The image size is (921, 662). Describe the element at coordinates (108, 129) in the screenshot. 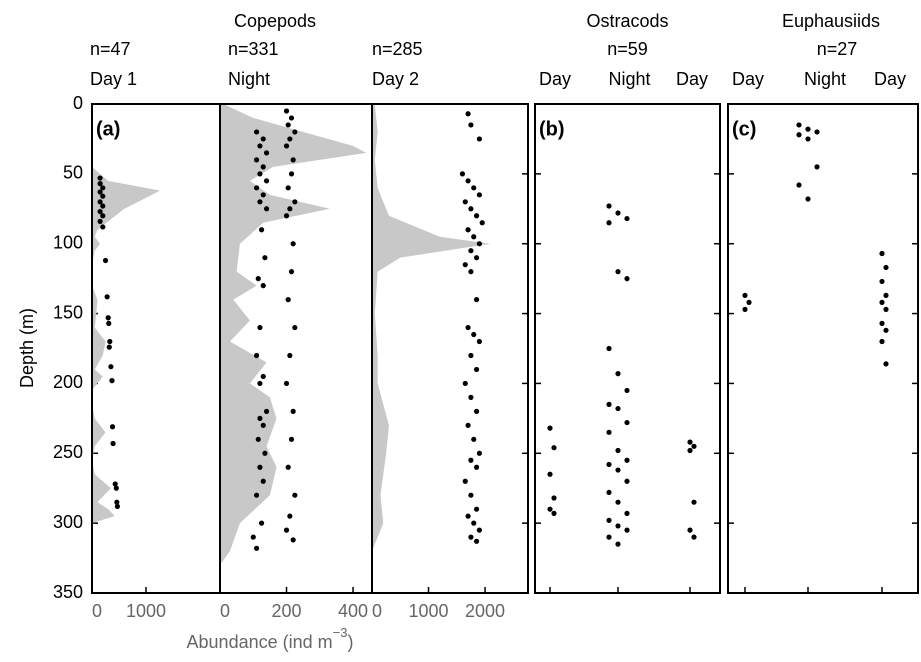

I see `panel-label: (a)` at that location.